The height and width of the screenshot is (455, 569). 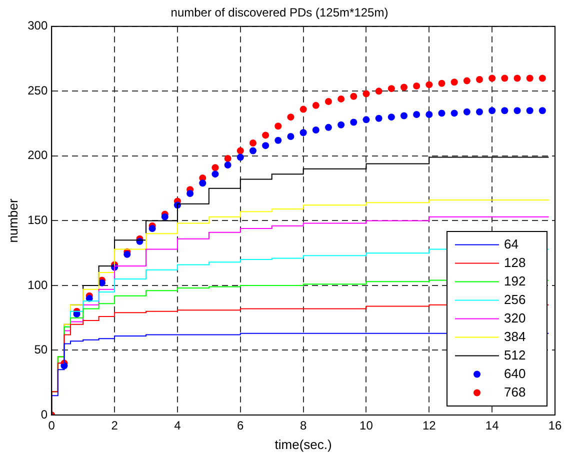 I want to click on legend-label: 384, so click(x=515, y=336).